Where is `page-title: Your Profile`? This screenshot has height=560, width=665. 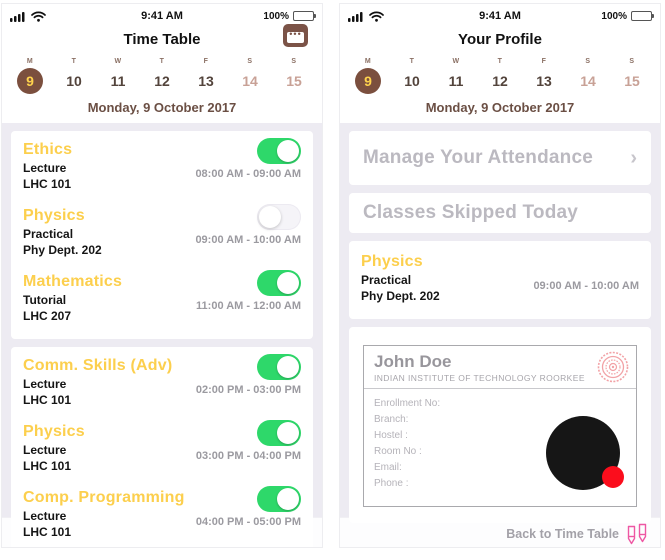
page-title: Your Profile is located at coordinates (500, 39).